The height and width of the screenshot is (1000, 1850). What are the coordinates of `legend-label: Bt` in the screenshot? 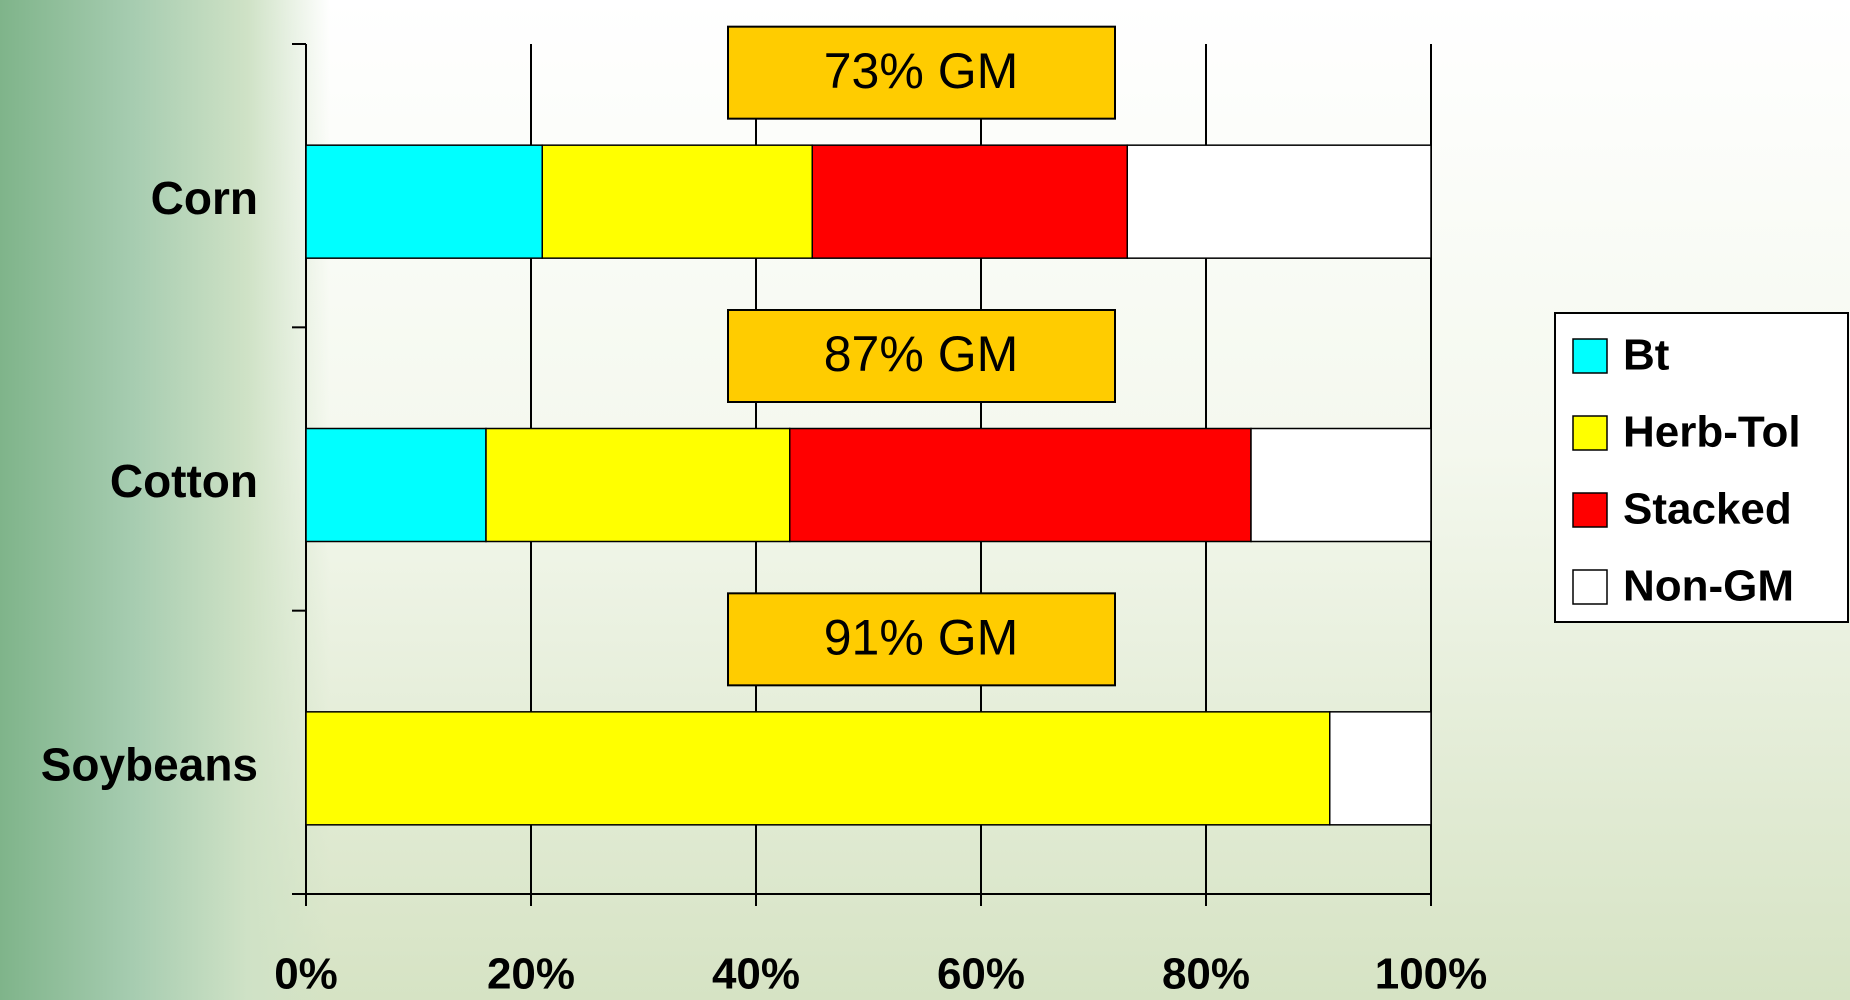 It's located at (1646, 355).